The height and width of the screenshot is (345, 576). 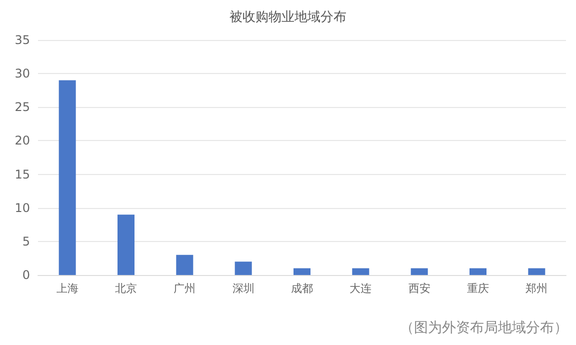 I want to click on chart-title: 被收购物业地域分布, so click(x=288, y=17).